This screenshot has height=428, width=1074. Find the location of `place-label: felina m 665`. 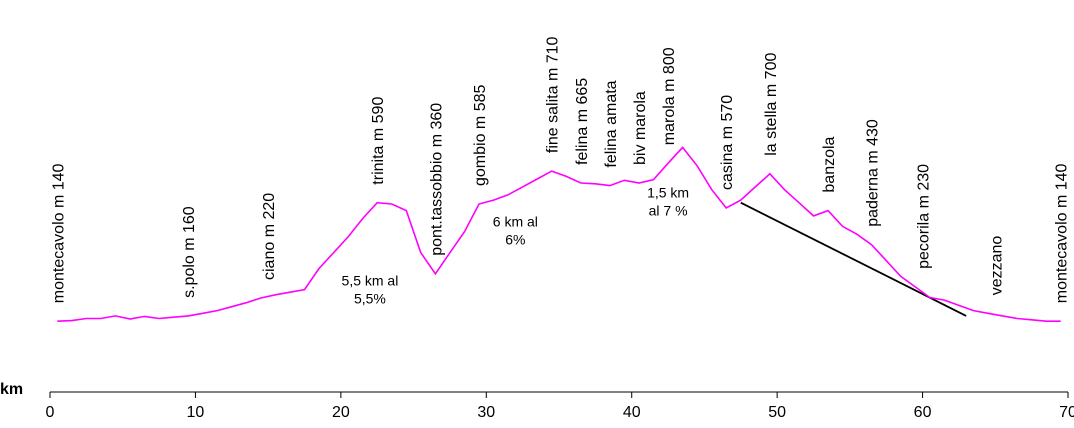

place-label: felina m 665 is located at coordinates (582, 121).